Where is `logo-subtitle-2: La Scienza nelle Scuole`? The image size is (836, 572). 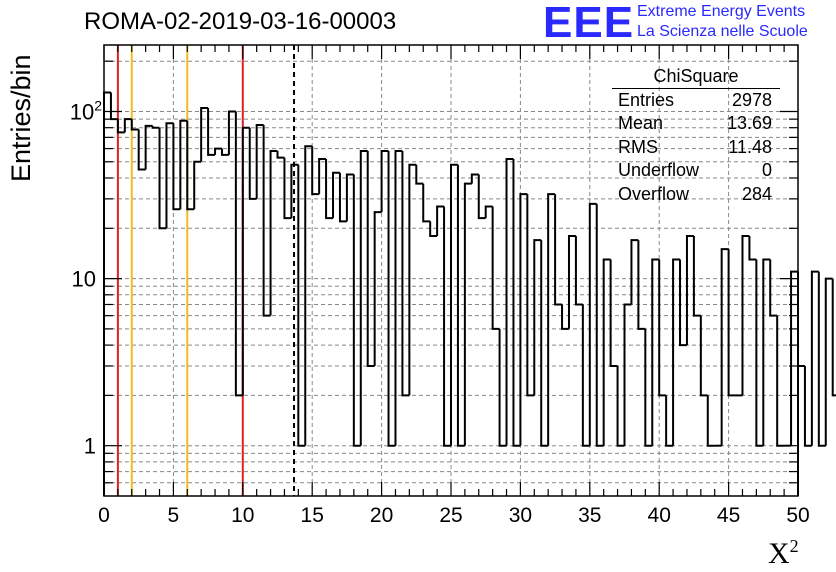
logo-subtitle-2: La Scienza nelle Scuole is located at coordinates (722, 31).